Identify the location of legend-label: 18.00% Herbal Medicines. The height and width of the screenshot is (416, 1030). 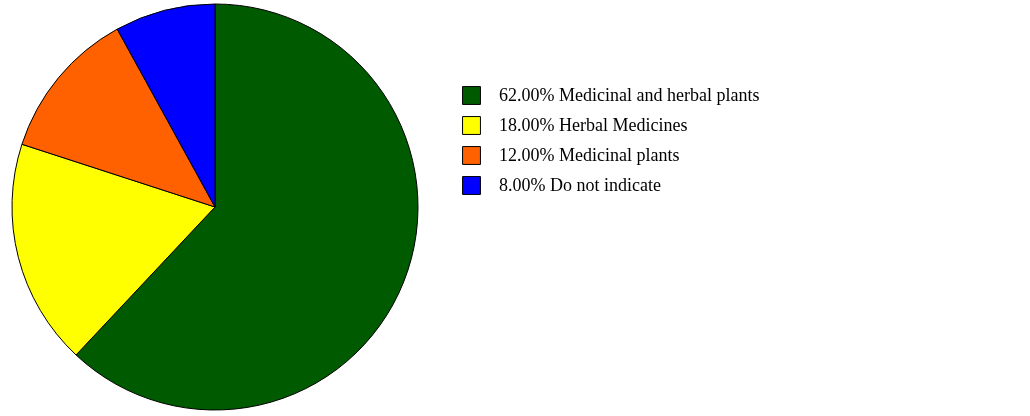
(593, 124).